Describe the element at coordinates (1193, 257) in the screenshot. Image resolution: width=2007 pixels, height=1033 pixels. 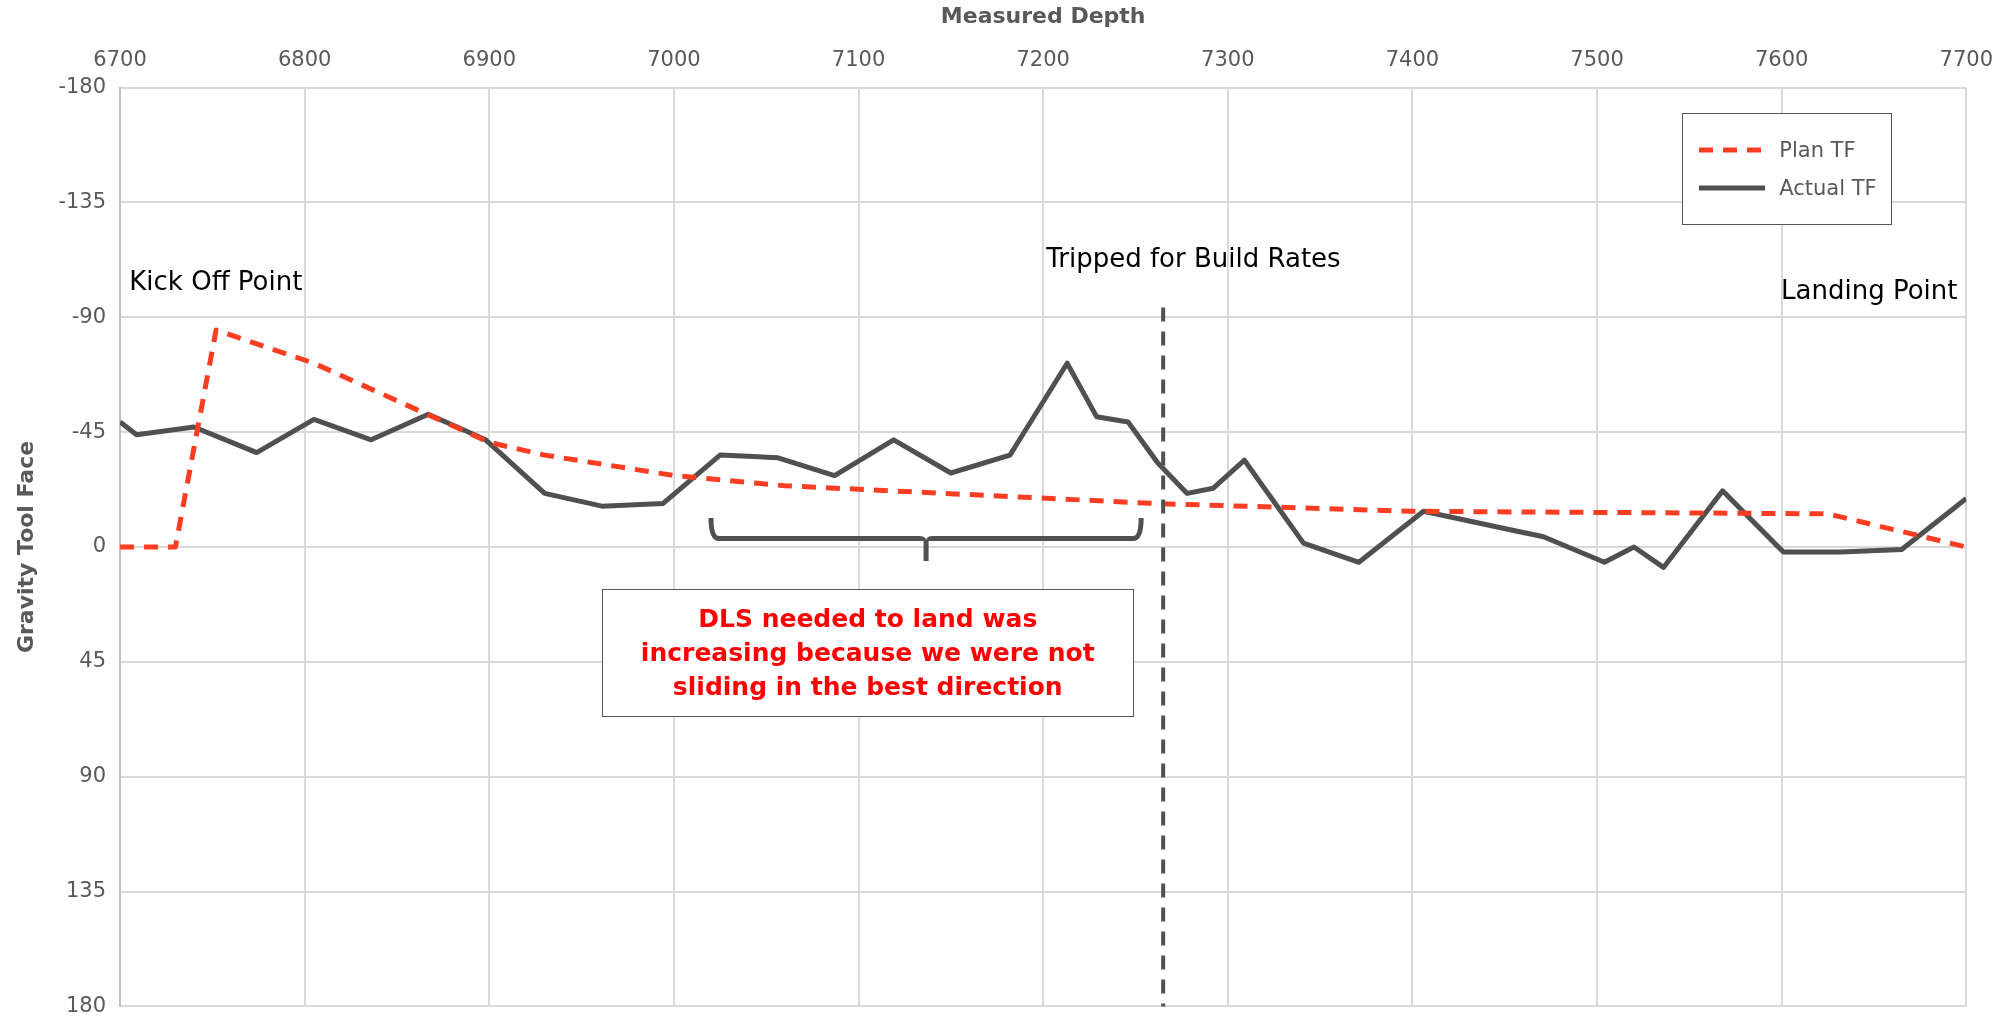
I see `ref-line-label: Tripped for Build Rates` at that location.